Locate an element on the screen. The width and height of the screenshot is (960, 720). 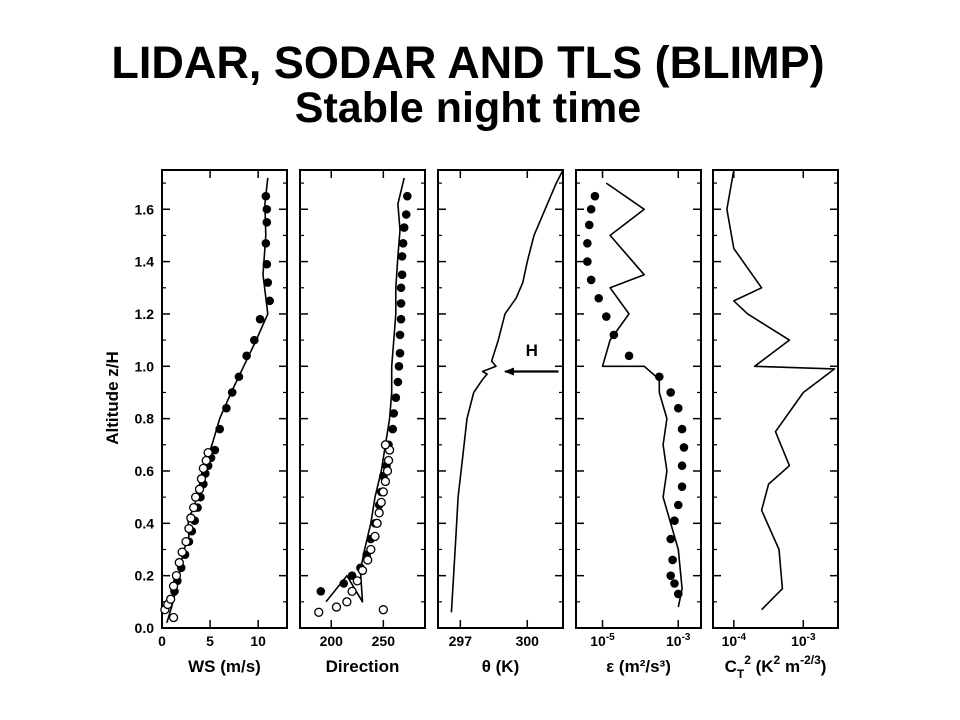
panel-frame-ws is located at coordinates (224, 399).